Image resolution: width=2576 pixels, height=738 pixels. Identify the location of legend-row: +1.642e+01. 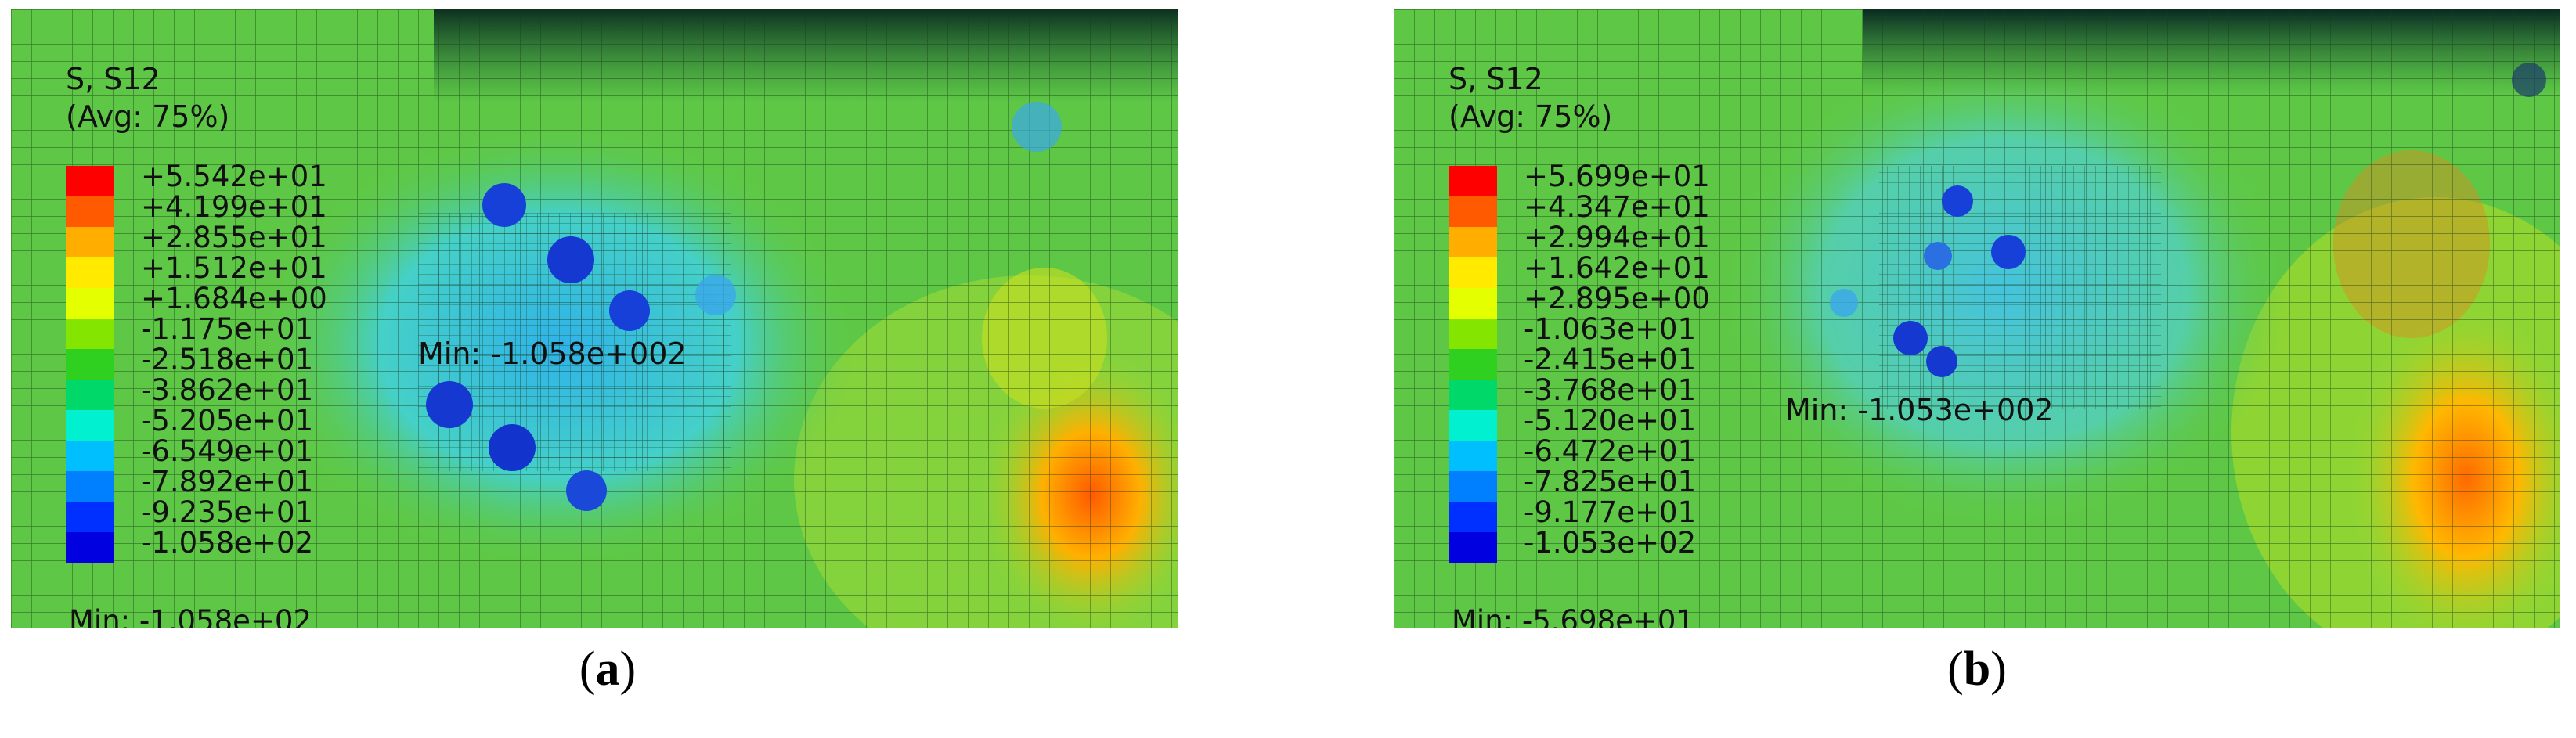
(1683, 270).